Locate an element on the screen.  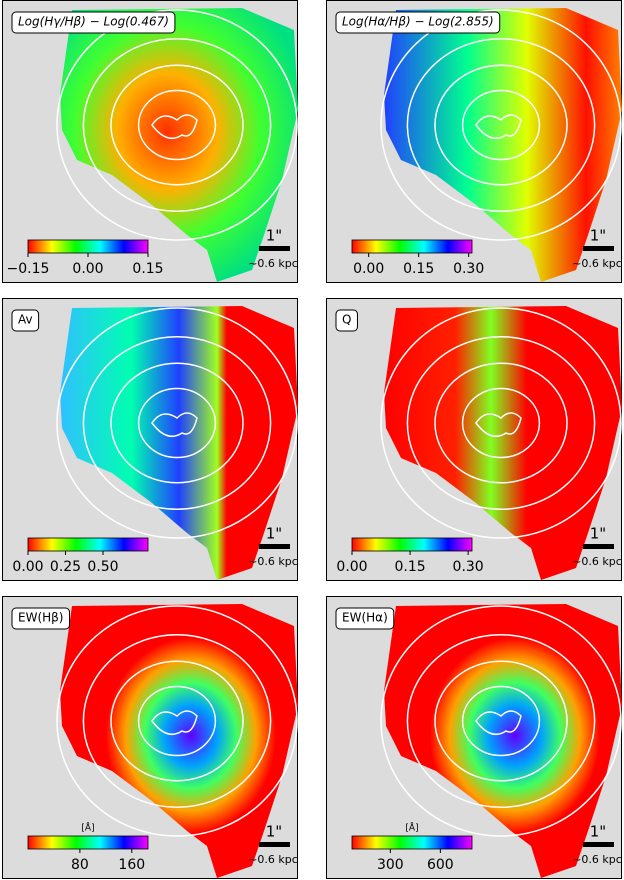
colorbar-tick-label: 0.50 is located at coordinates (102, 567).